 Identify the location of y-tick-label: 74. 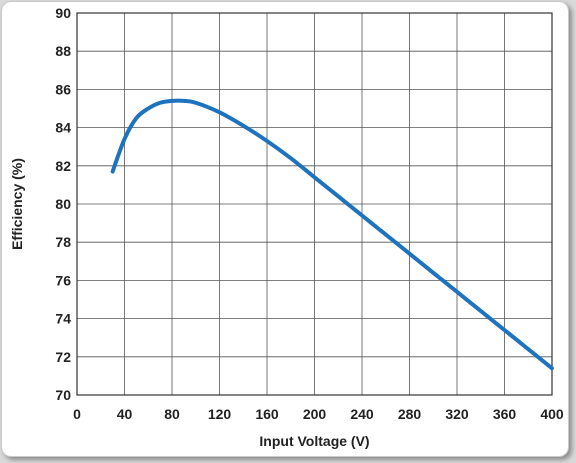
(63, 319).